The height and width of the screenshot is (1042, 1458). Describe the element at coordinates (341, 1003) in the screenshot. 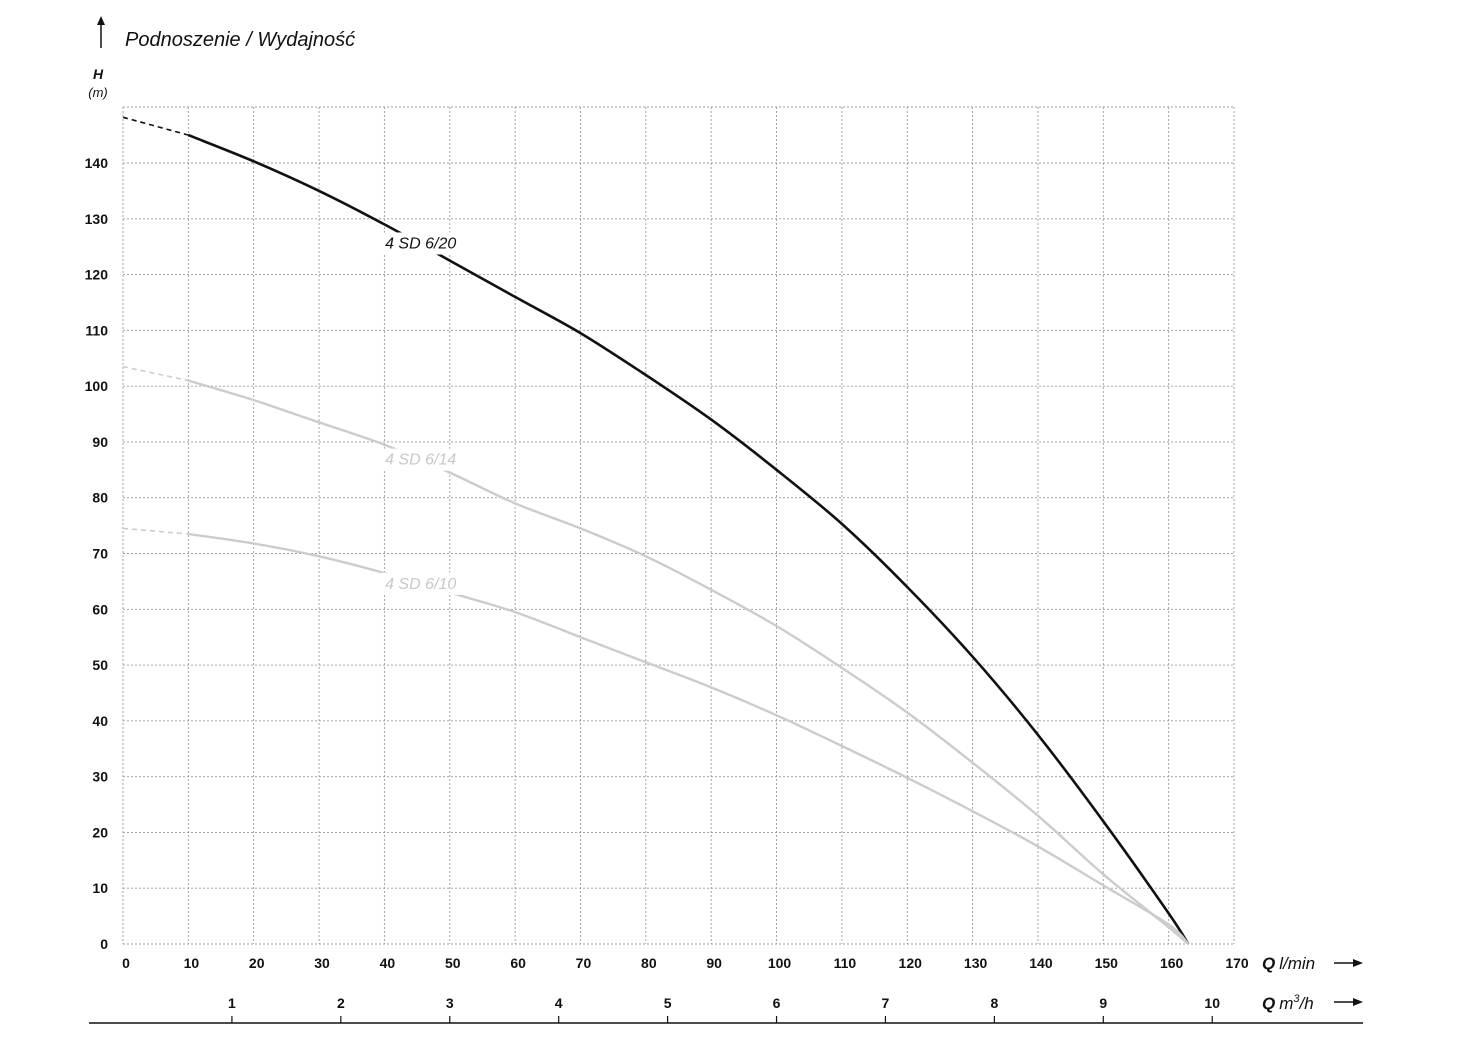

I see `x2-tick-label: 2` at that location.